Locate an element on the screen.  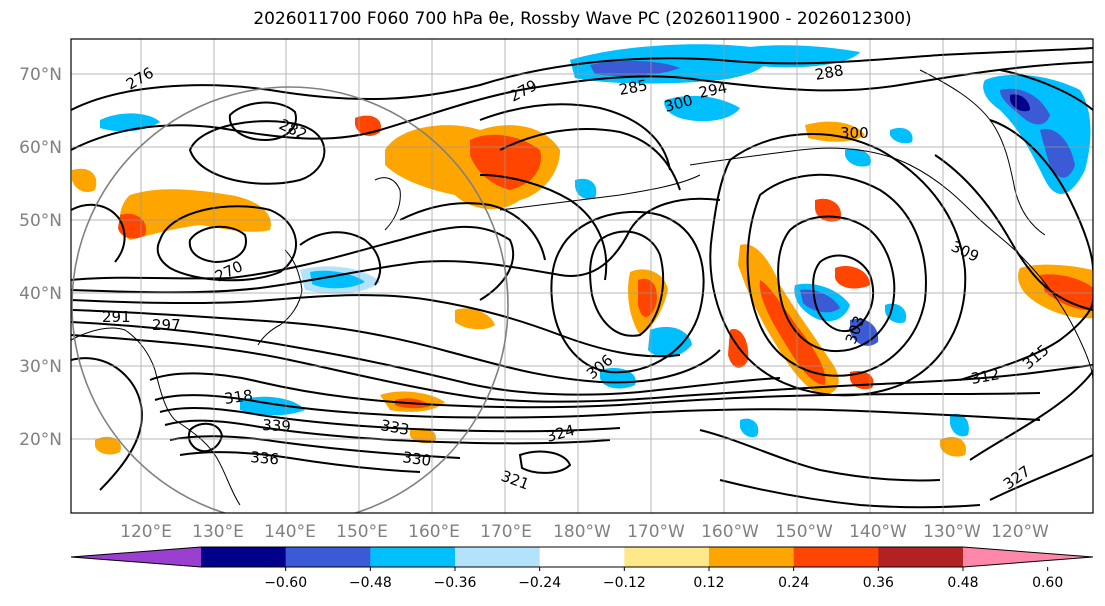
lat-label: 20°N is located at coordinates (40, 440).